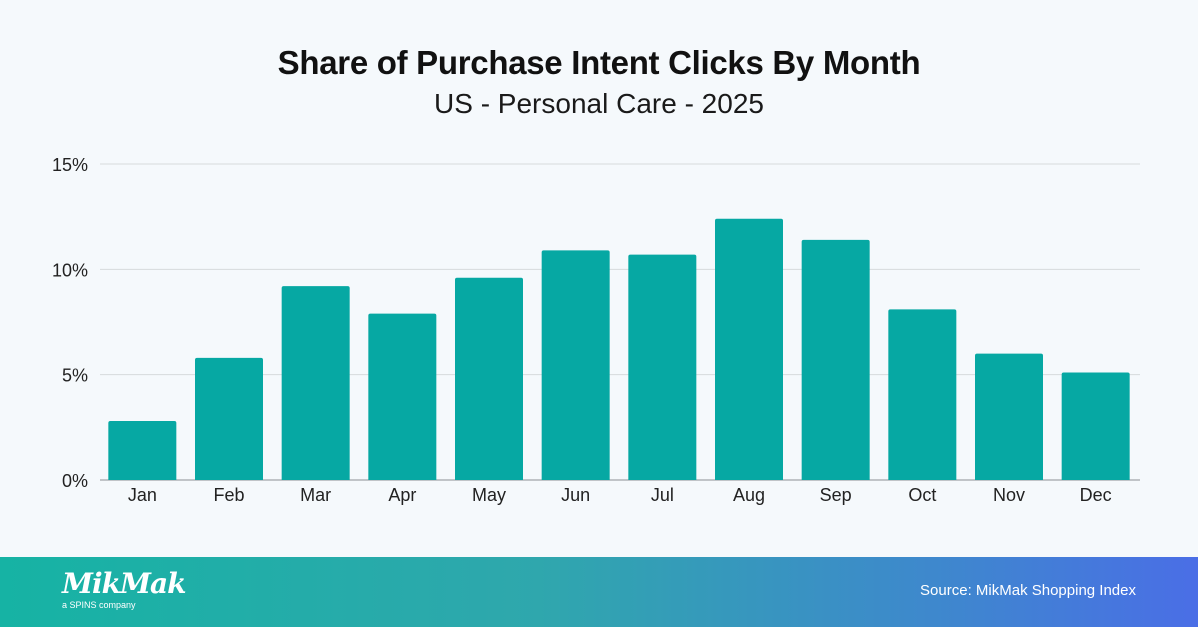 This screenshot has height=627, width=1198. What do you see at coordinates (835, 359) in the screenshot?
I see `bar-sep` at bounding box center [835, 359].